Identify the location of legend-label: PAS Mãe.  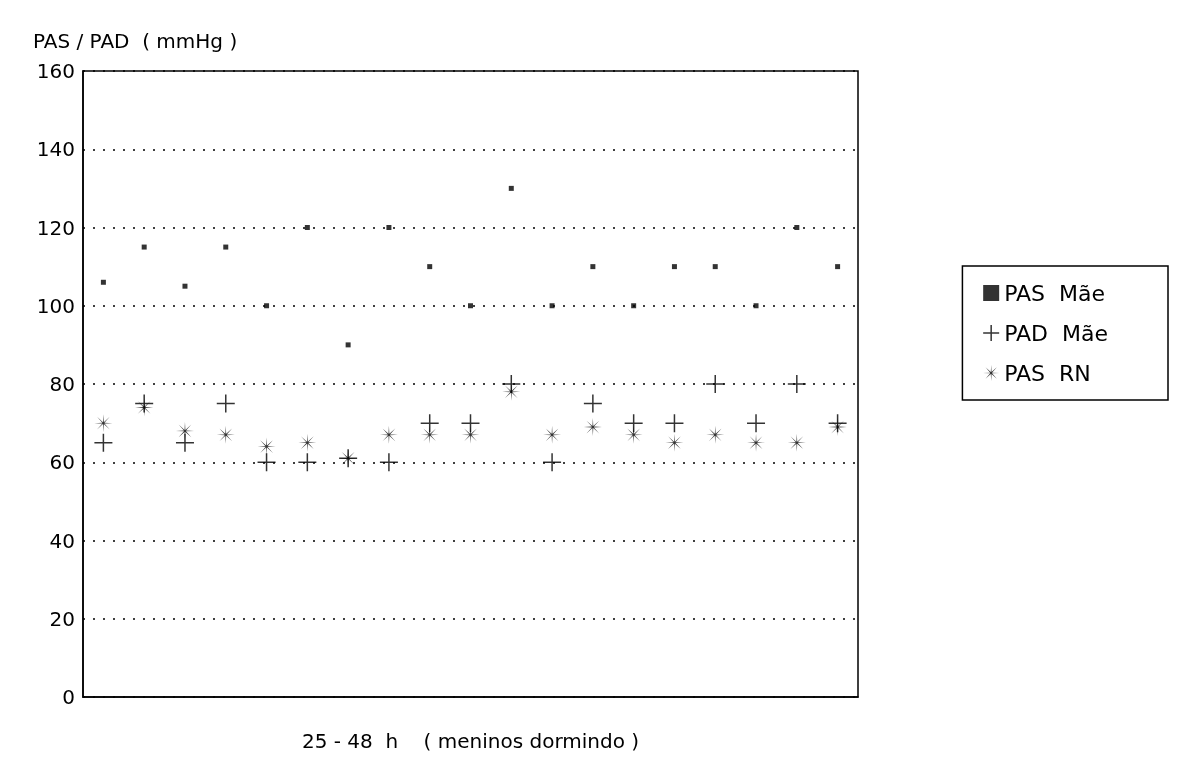
(1055, 293).